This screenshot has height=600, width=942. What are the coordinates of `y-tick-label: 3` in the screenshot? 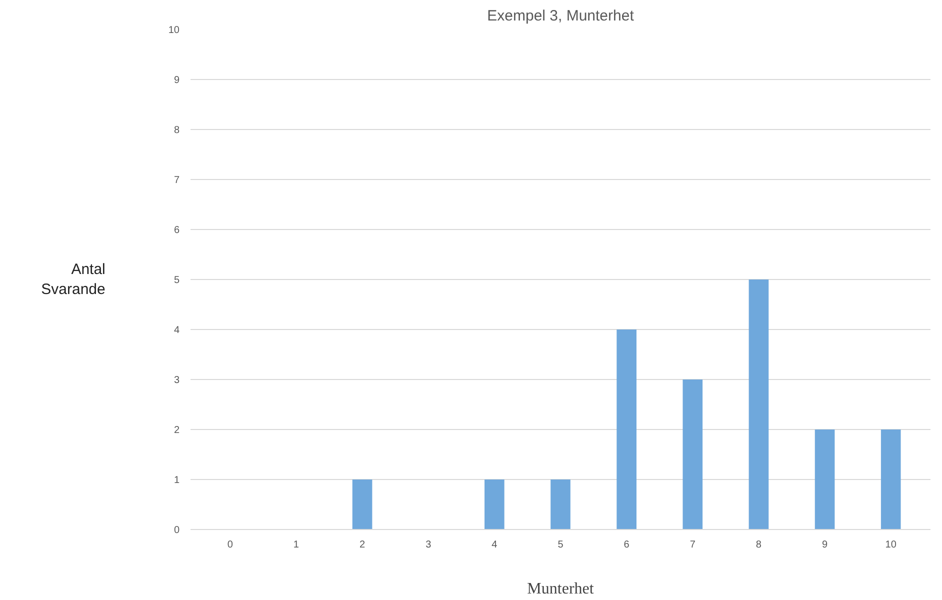 It's located at (177, 380).